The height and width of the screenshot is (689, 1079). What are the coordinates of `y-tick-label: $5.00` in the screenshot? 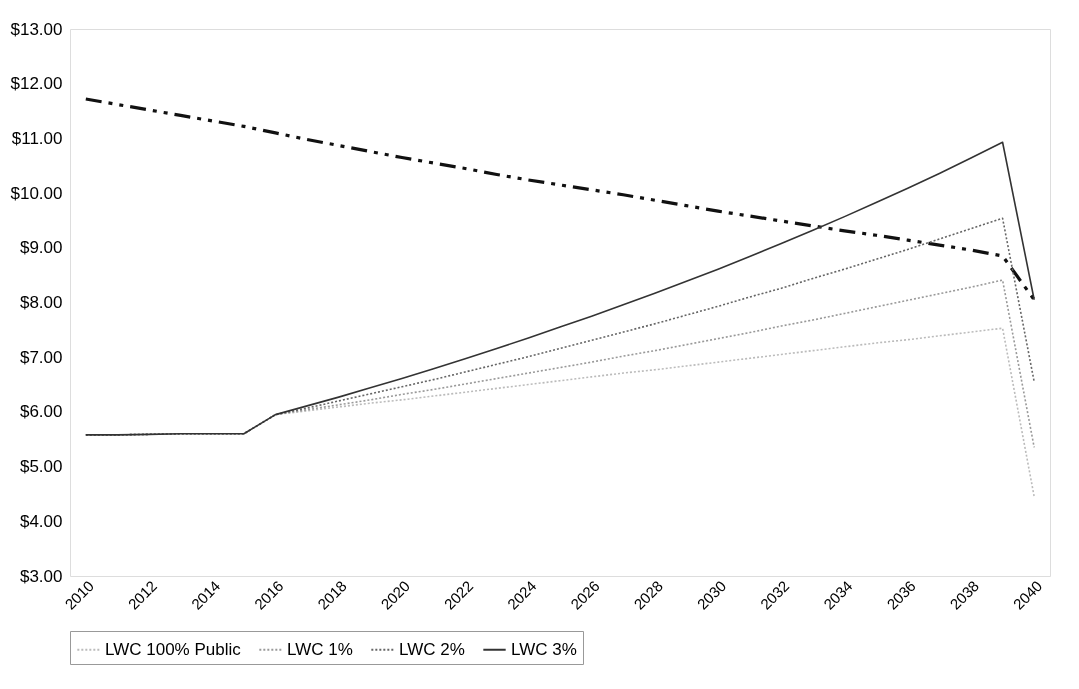 It's located at (41, 467).